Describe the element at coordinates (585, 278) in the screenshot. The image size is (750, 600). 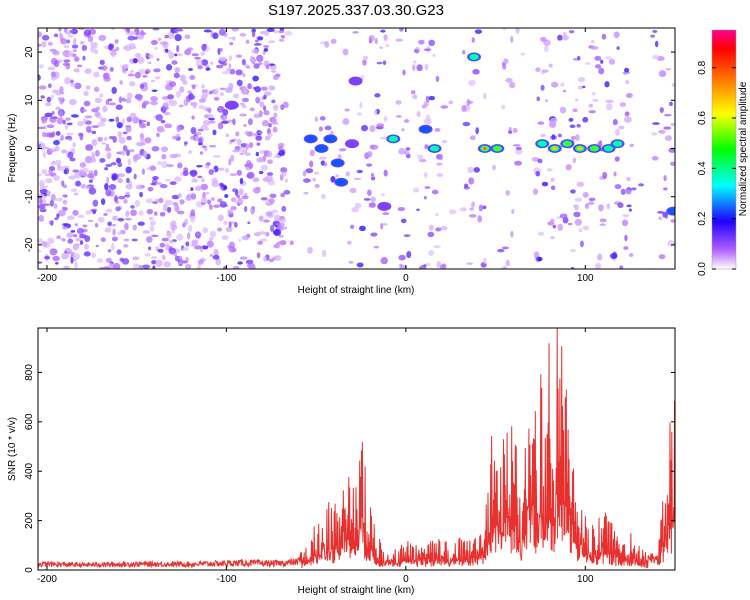
I see `x-tick-label: 100` at that location.